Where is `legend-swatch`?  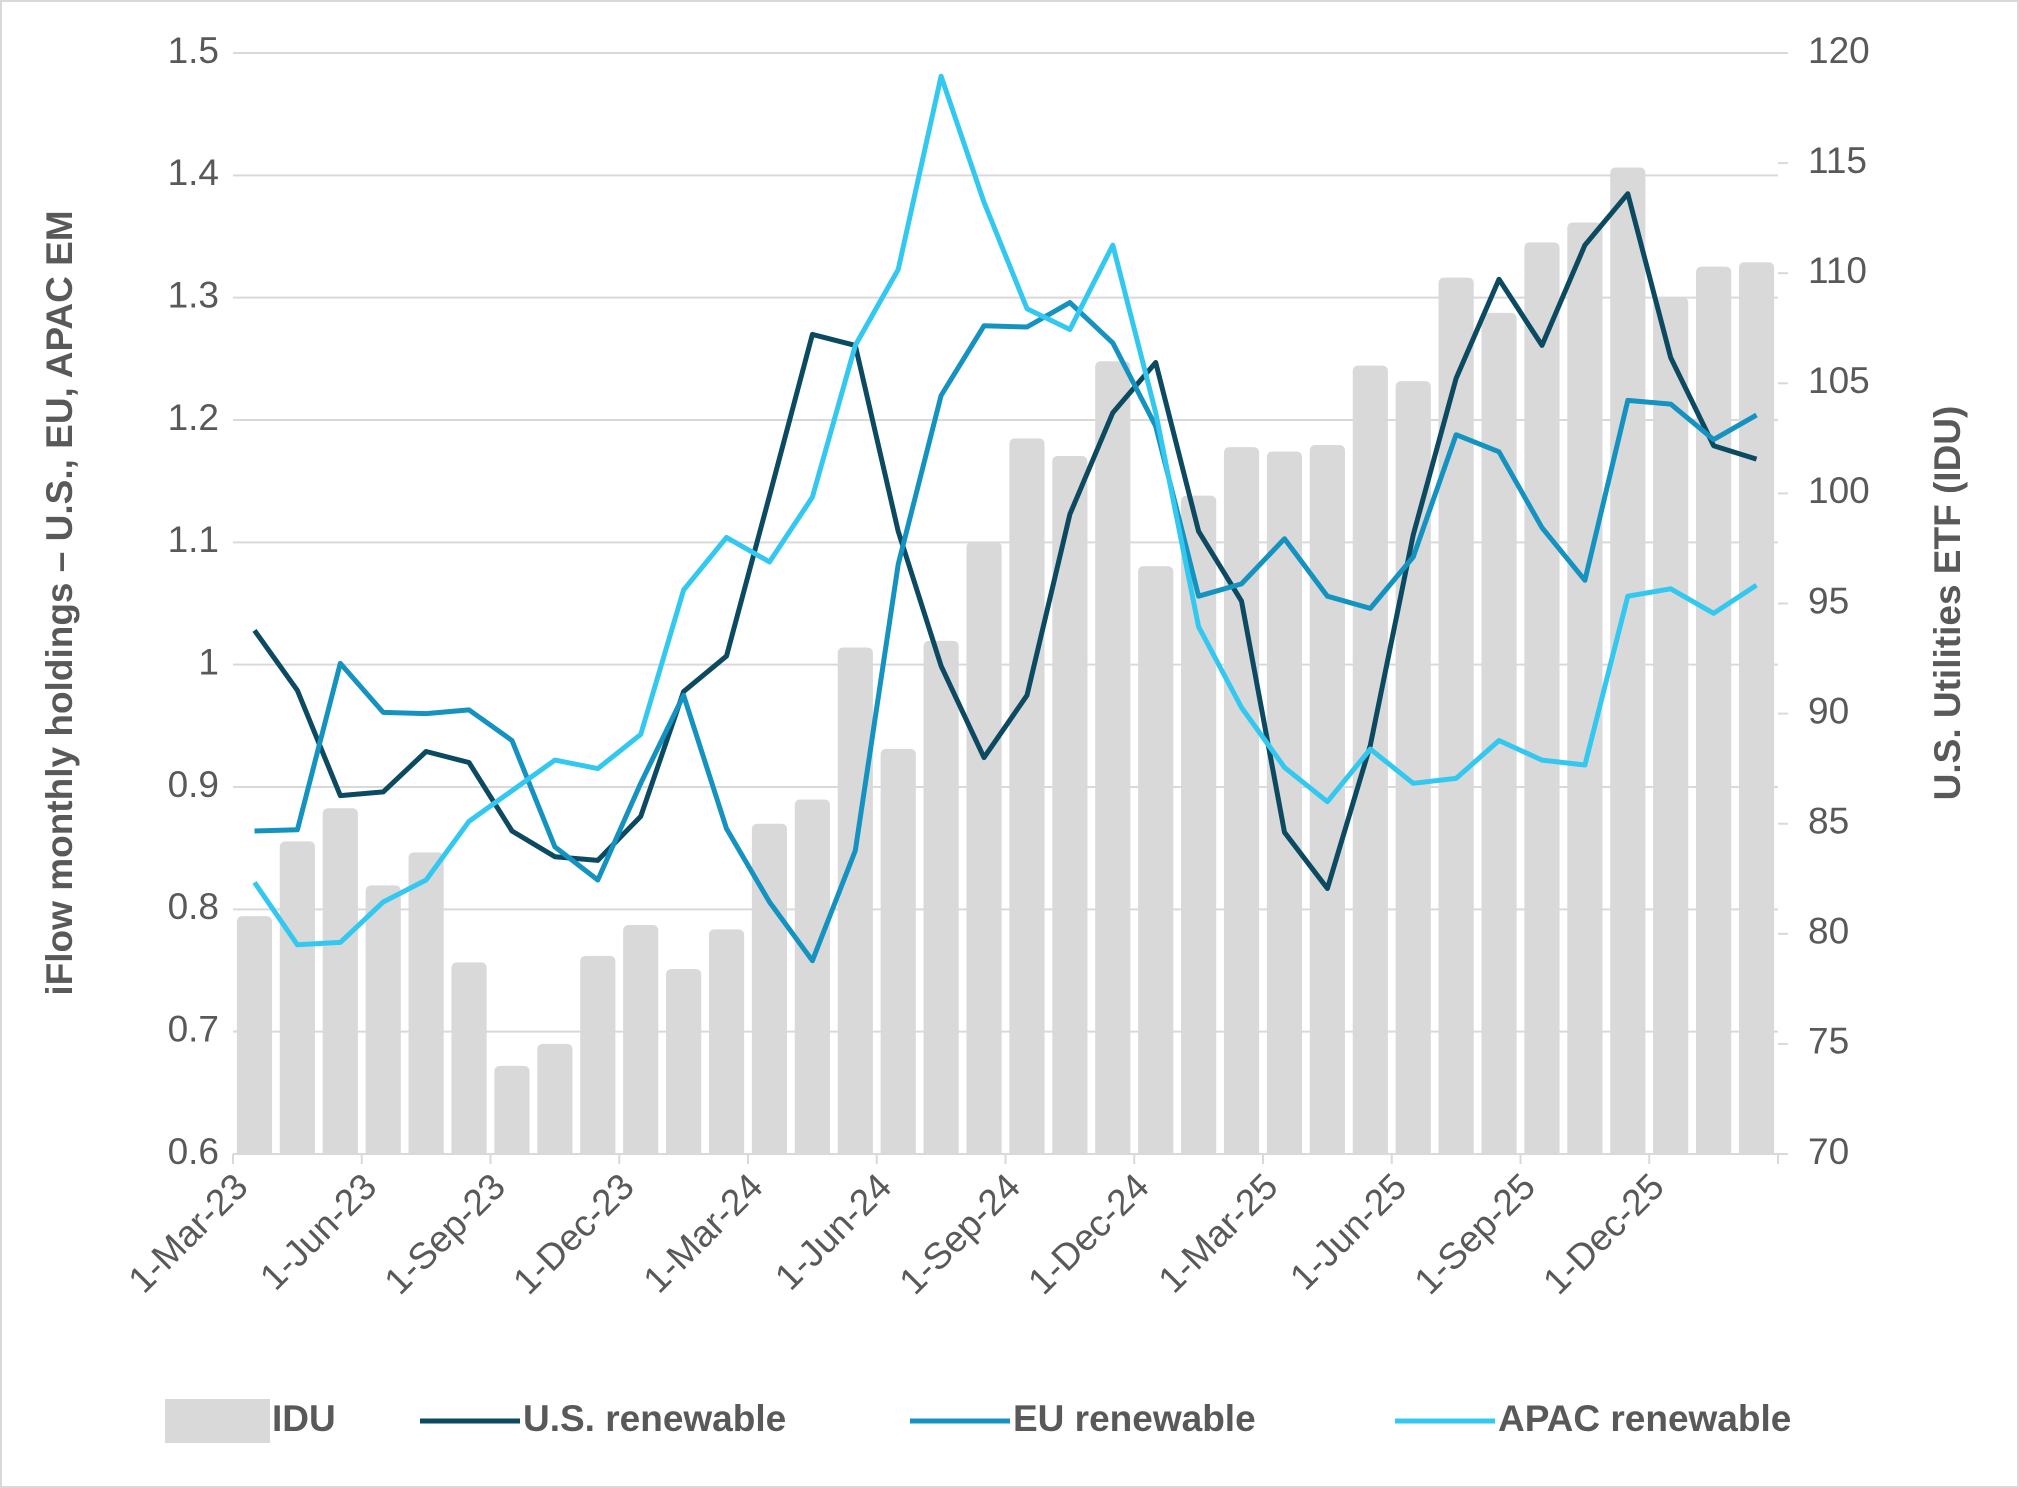
legend-swatch is located at coordinates (217, 1421).